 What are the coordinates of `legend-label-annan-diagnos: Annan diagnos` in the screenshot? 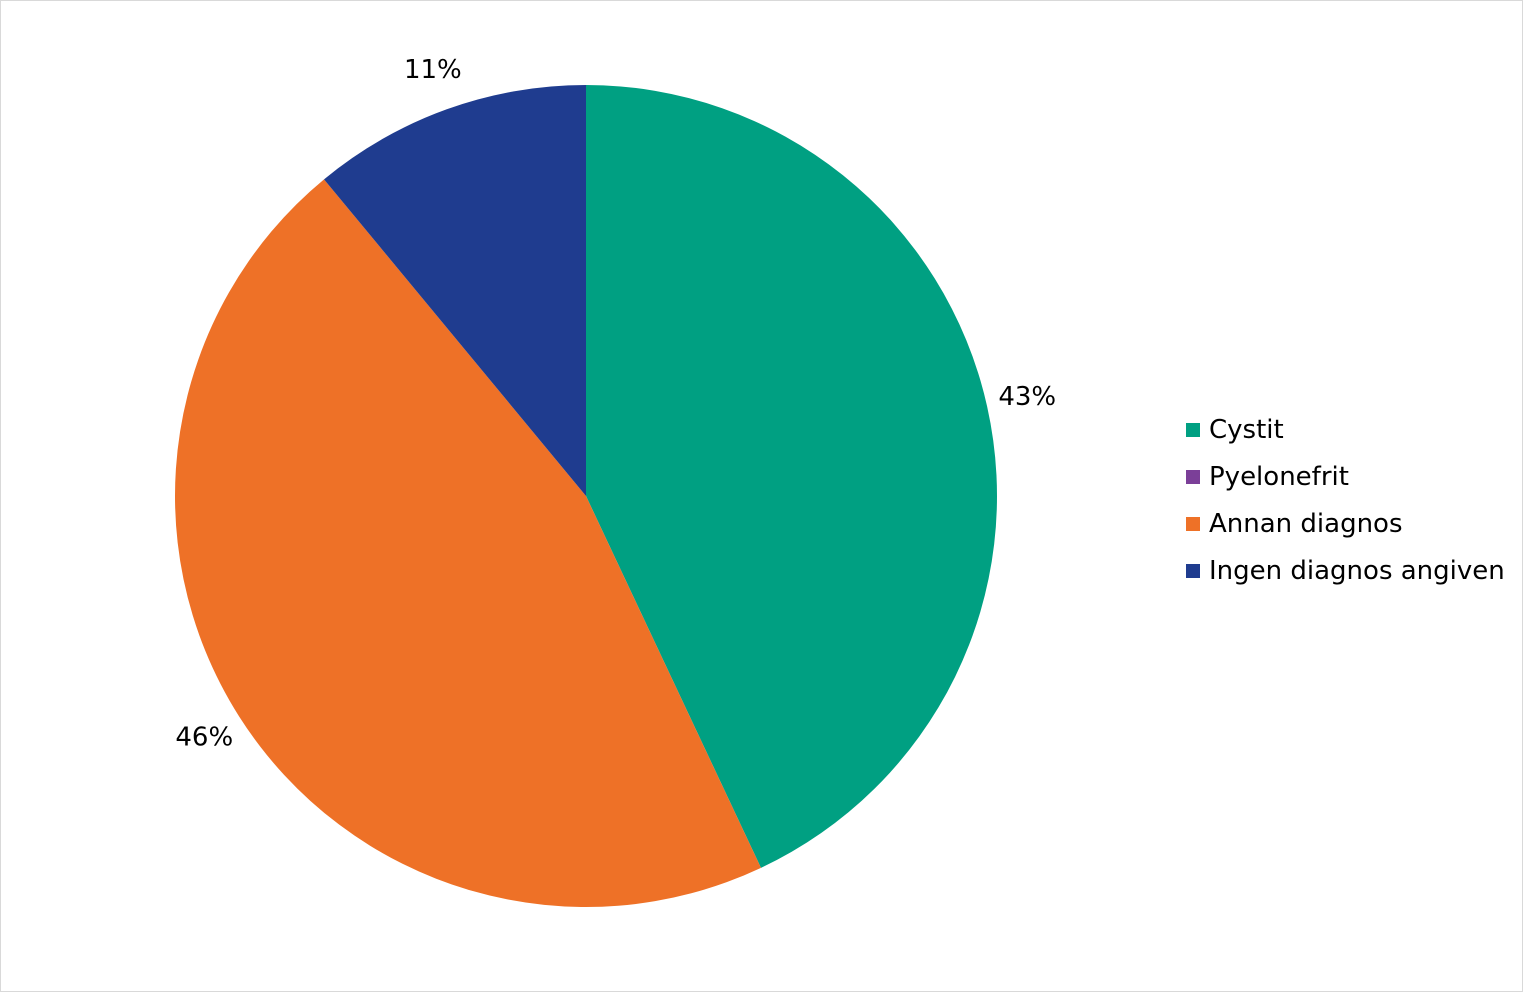 It's located at (1306, 523).